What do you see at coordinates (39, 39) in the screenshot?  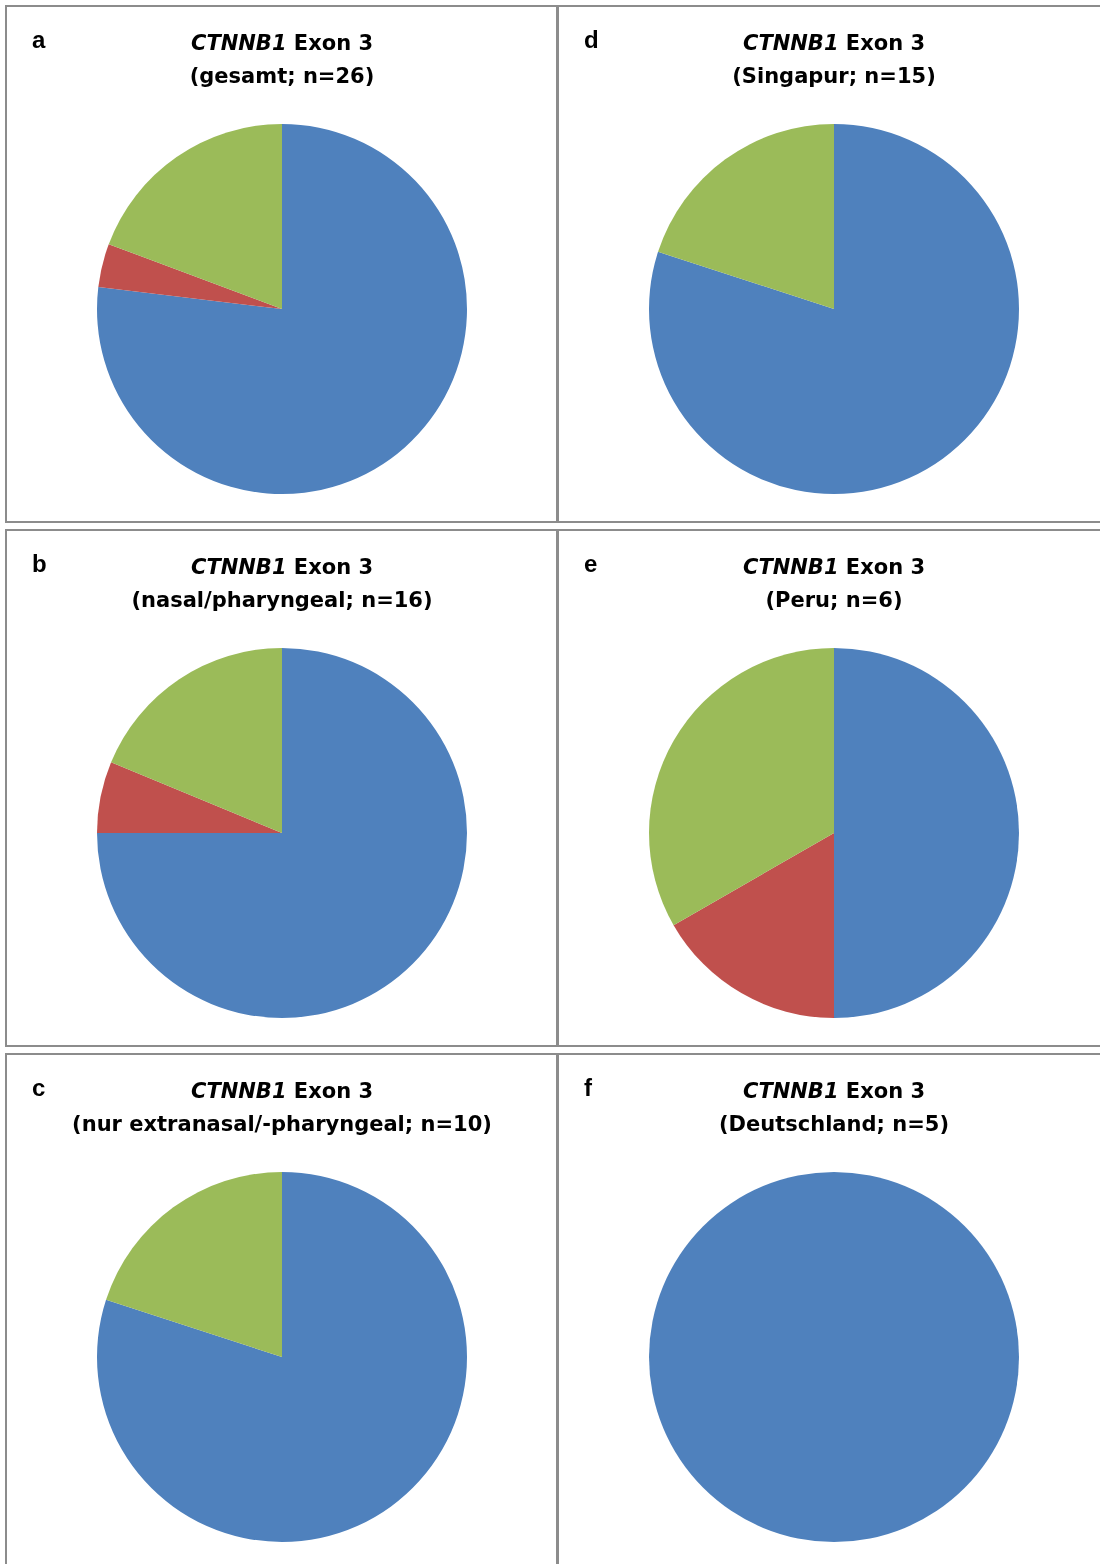 I see `text: a` at bounding box center [39, 39].